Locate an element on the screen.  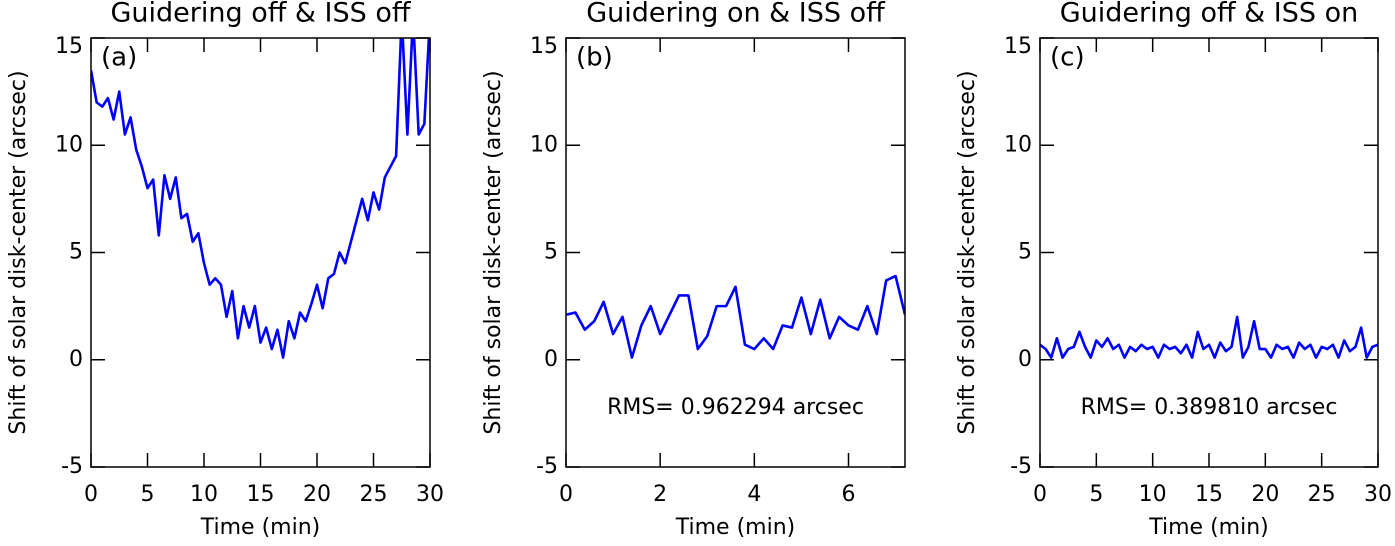
chart-title: Guidering on & ISS off is located at coordinates (736, 14).